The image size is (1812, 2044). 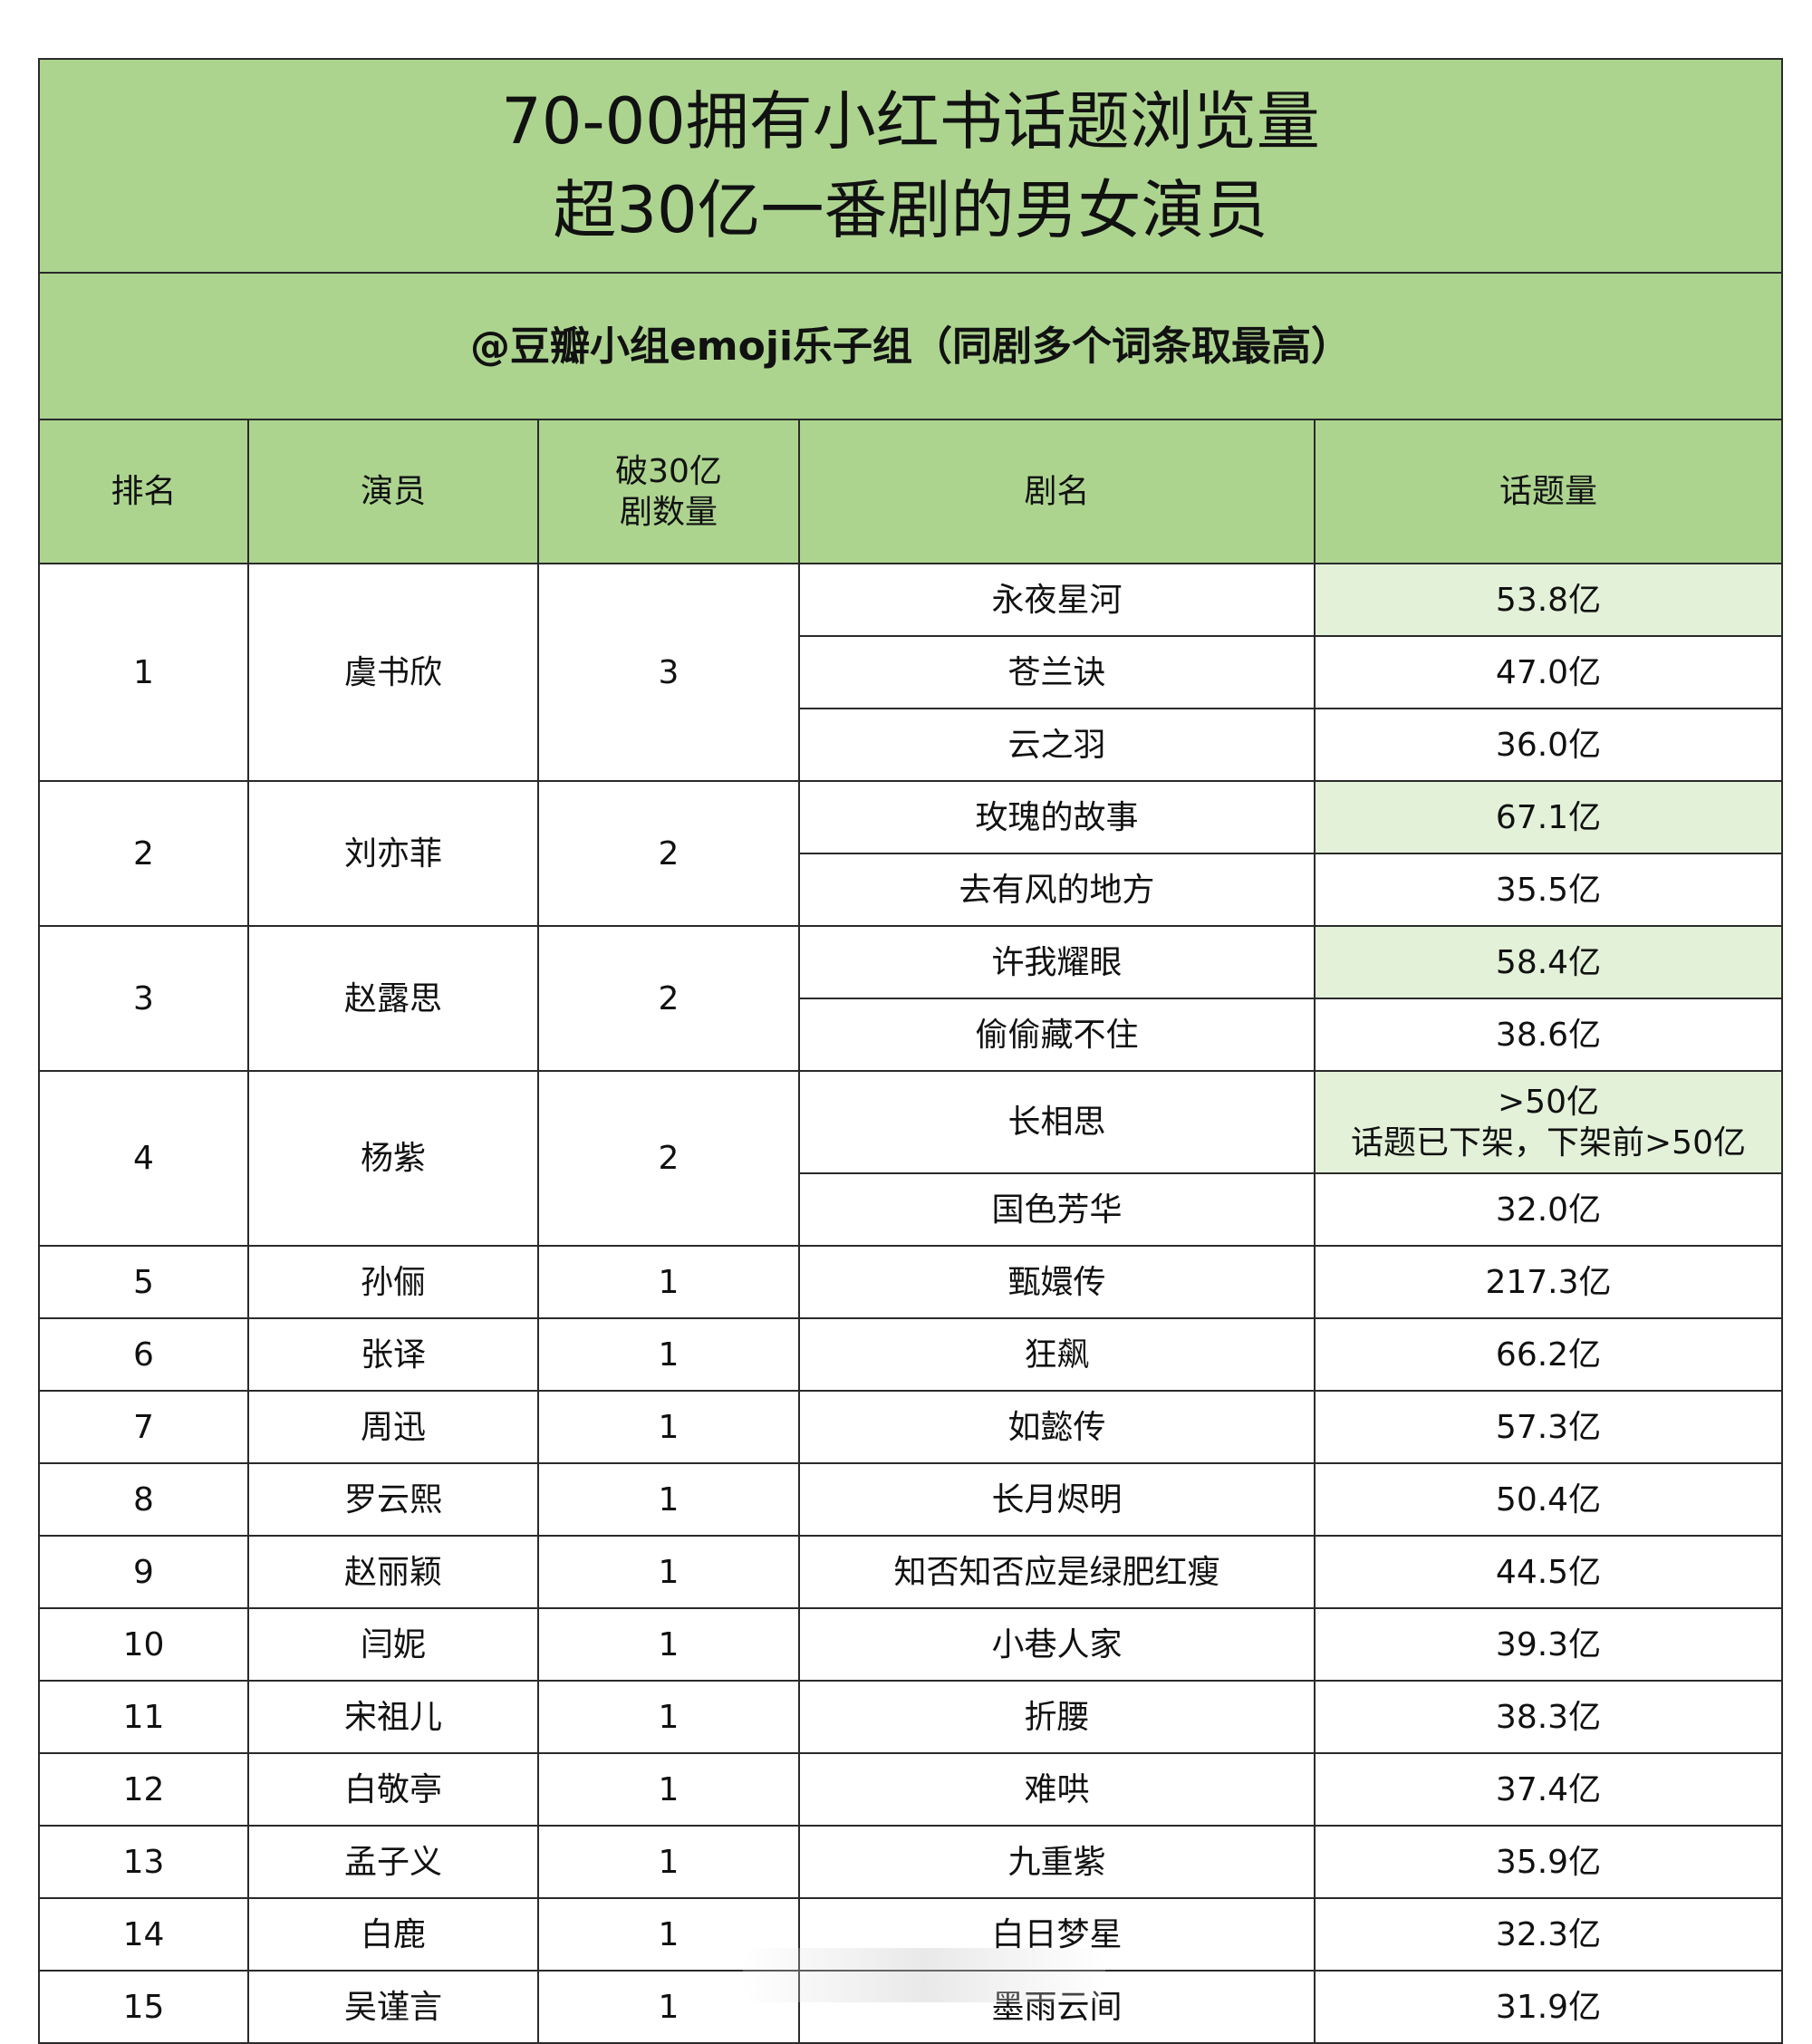 I want to click on rank-cell: 3, so click(x=143, y=998).